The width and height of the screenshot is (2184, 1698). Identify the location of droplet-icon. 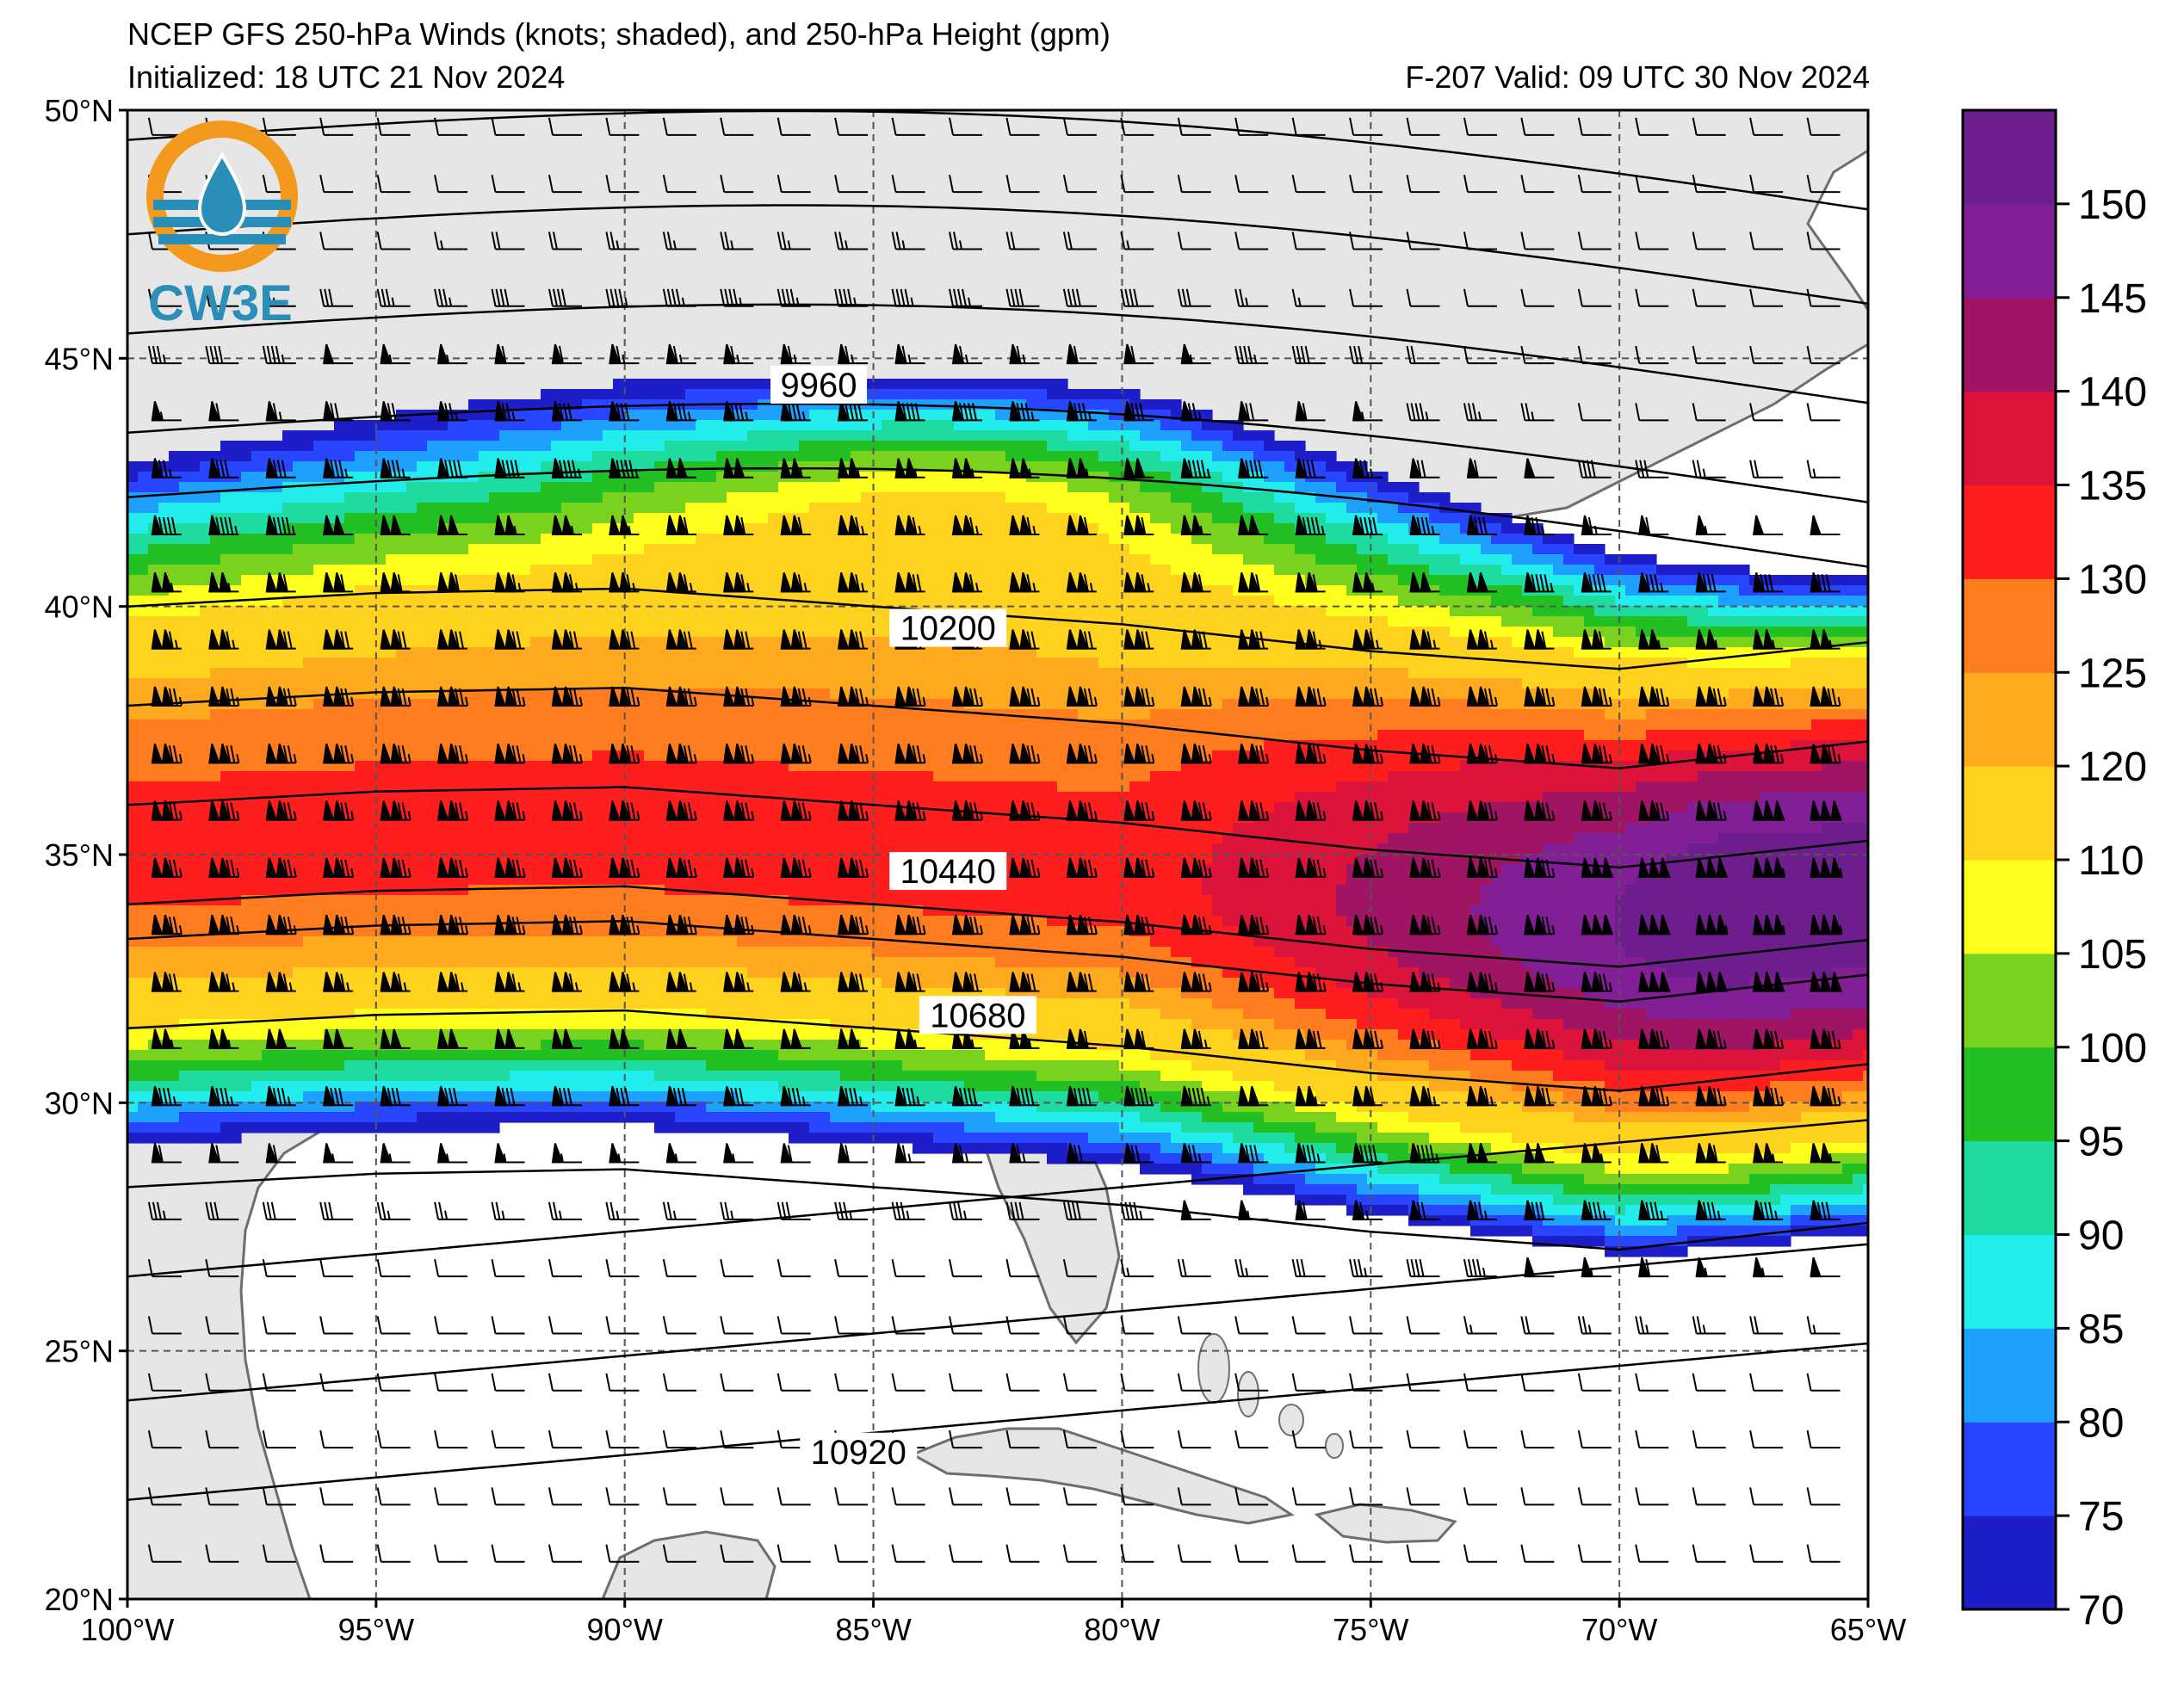
(222, 194).